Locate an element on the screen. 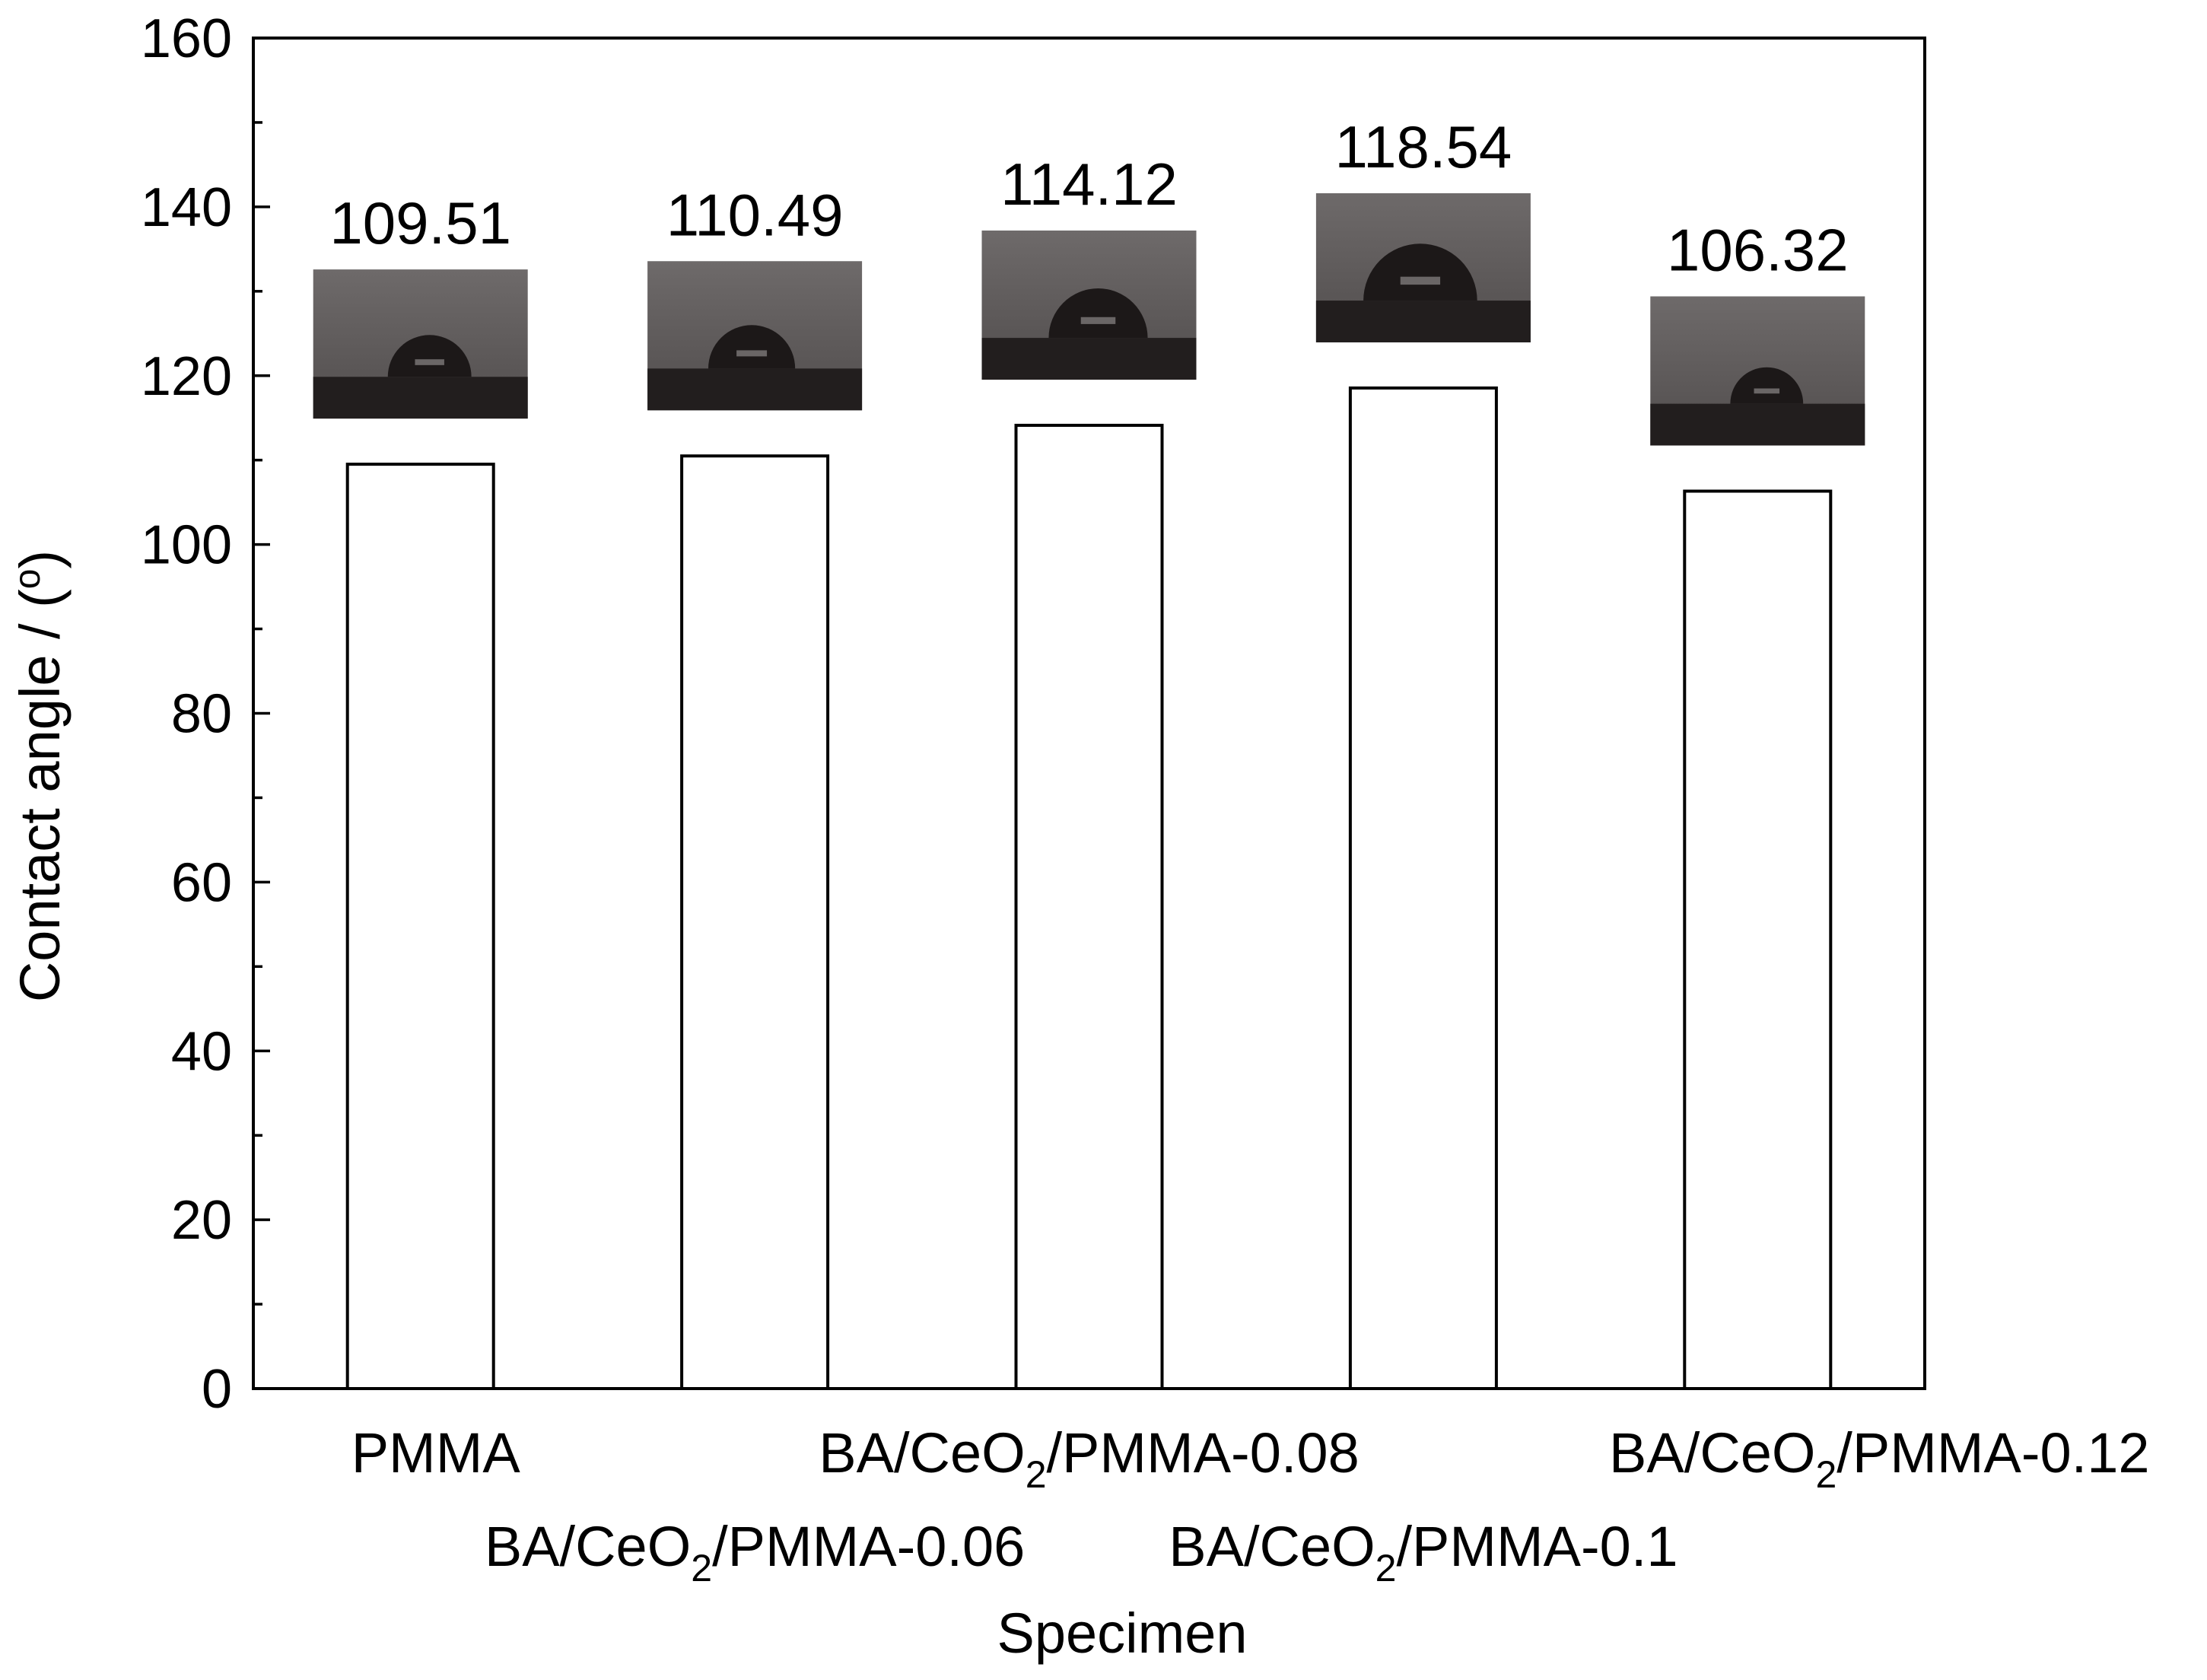 This screenshot has height=1680, width=2207. x-axis-title: Specimen is located at coordinates (1122, 1633).